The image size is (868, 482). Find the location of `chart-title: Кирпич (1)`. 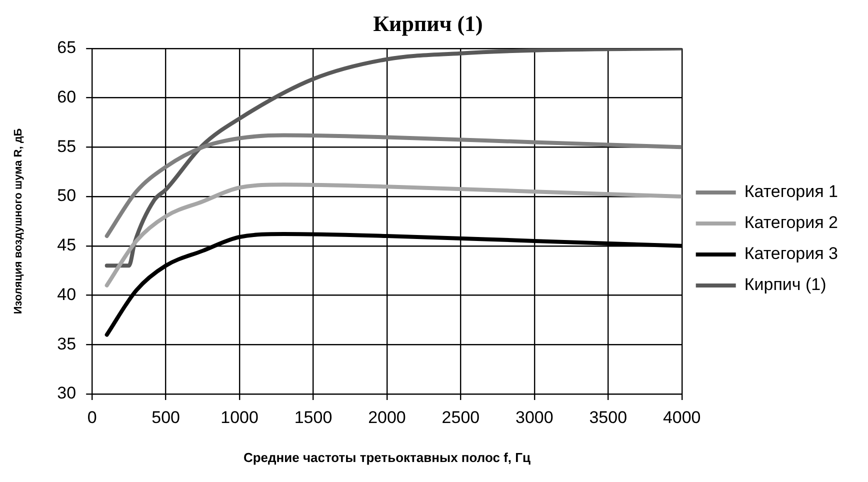

chart-title: Кирпич (1) is located at coordinates (428, 23).